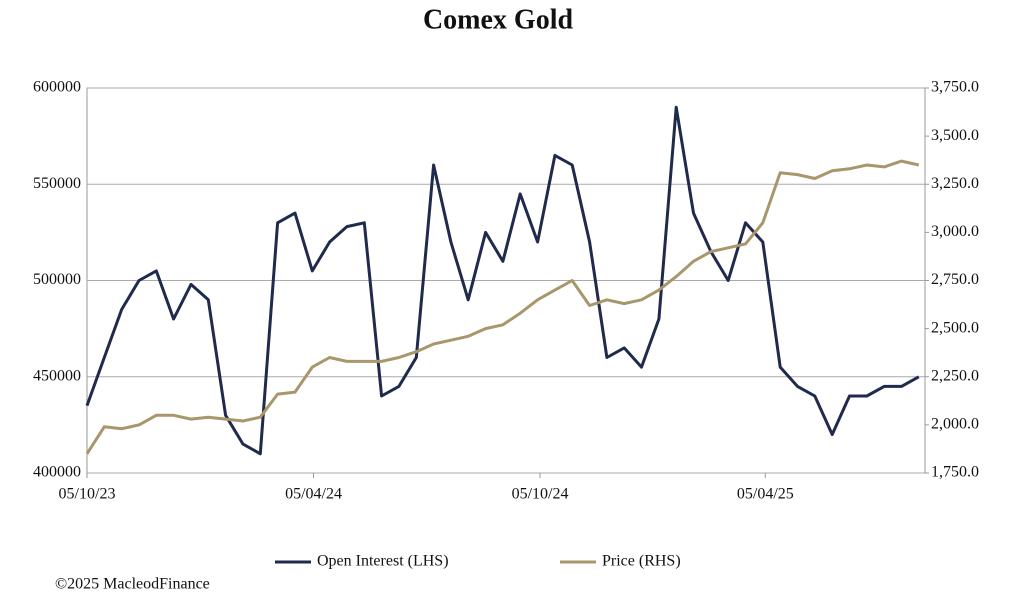  Describe the element at coordinates (383, 561) in the screenshot. I see `legend-label: Open Interest (LHS)` at that location.